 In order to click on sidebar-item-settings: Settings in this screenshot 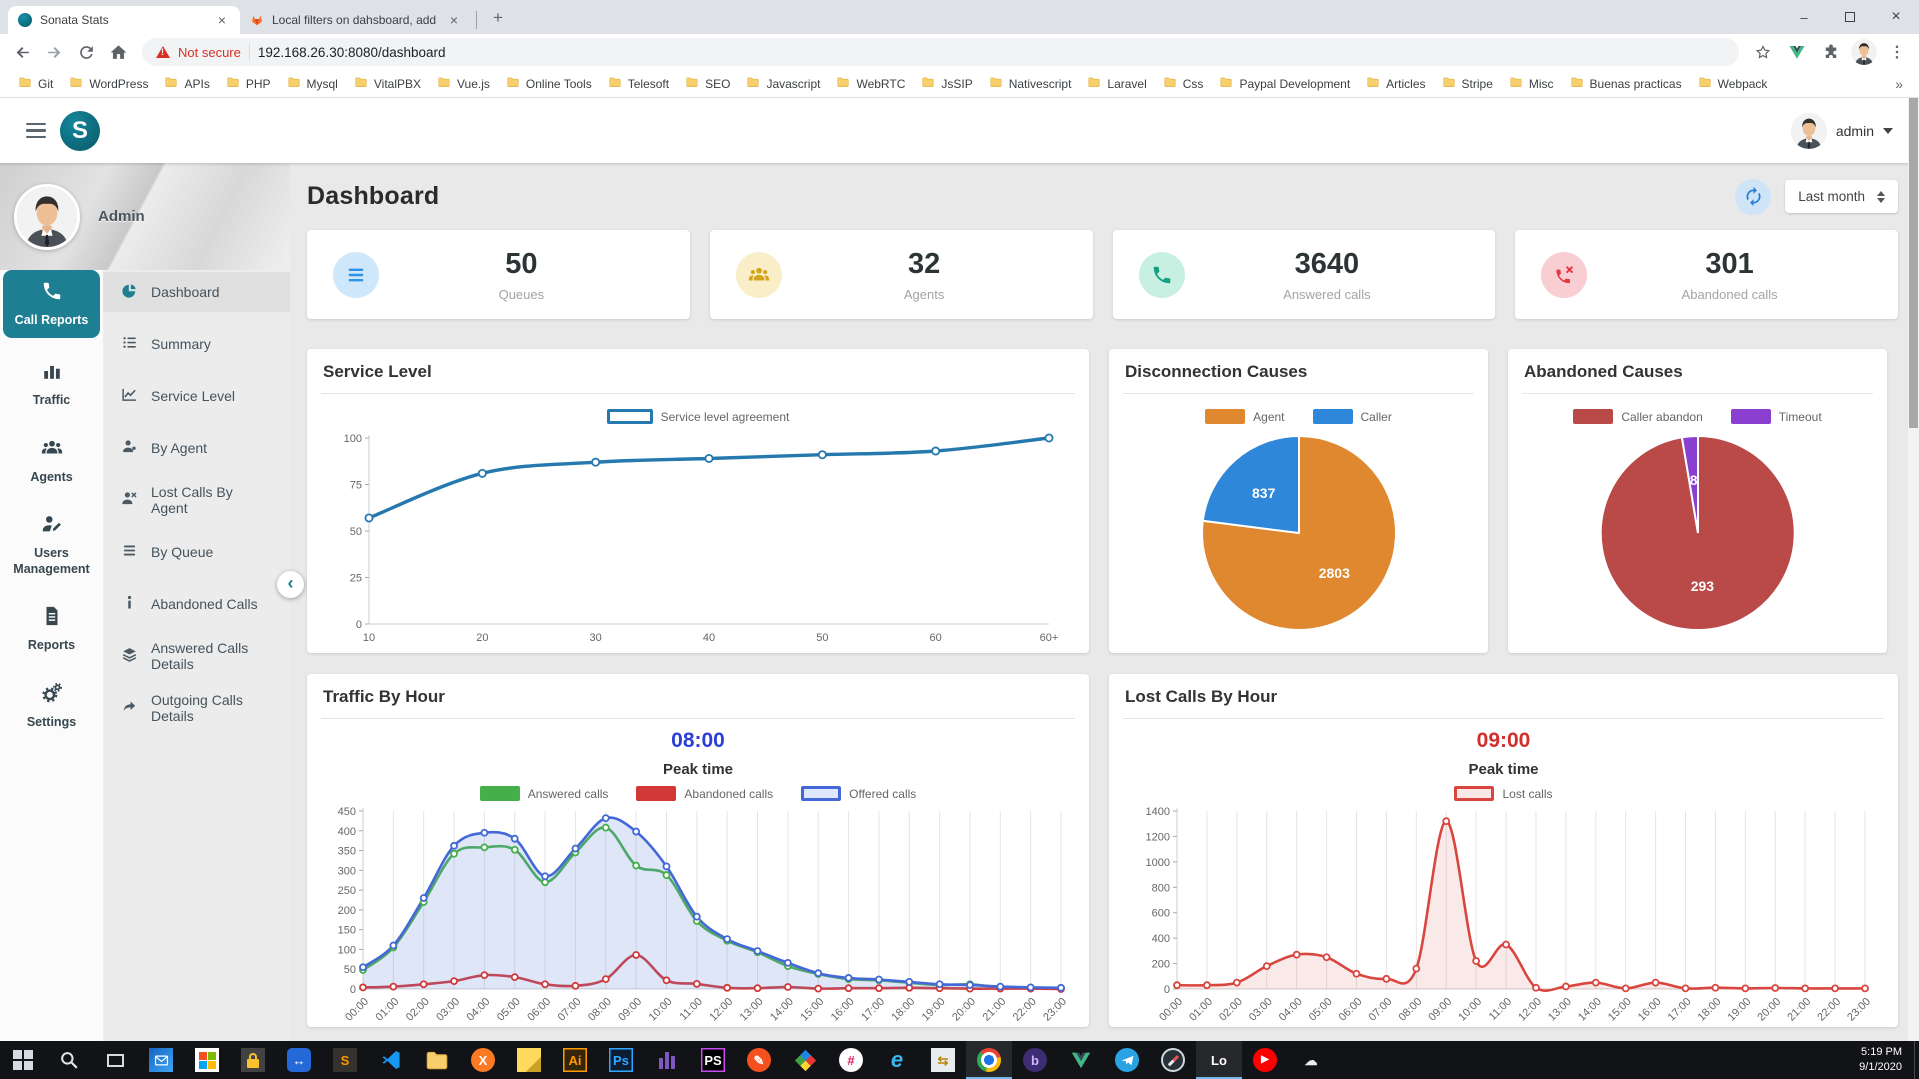, I will do `click(51, 706)`.